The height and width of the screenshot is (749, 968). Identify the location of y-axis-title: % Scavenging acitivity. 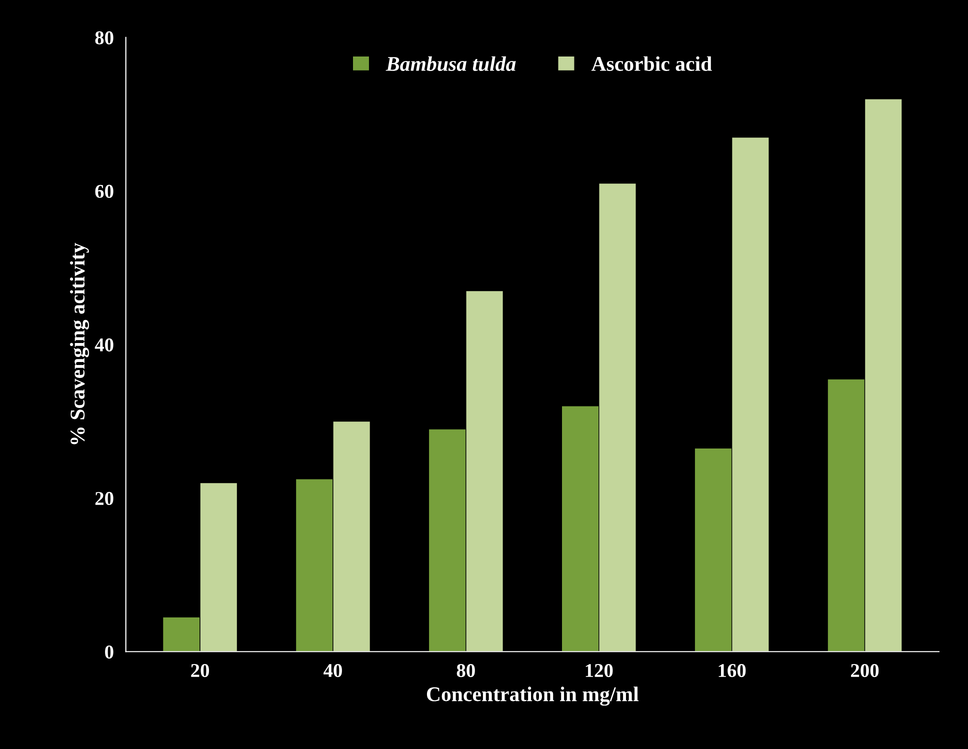
(80, 343).